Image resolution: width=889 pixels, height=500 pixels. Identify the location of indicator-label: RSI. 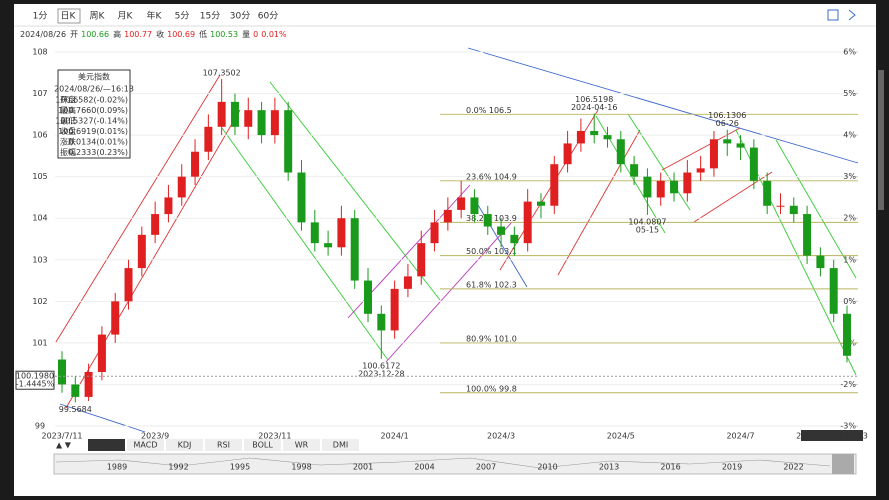
(223, 445).